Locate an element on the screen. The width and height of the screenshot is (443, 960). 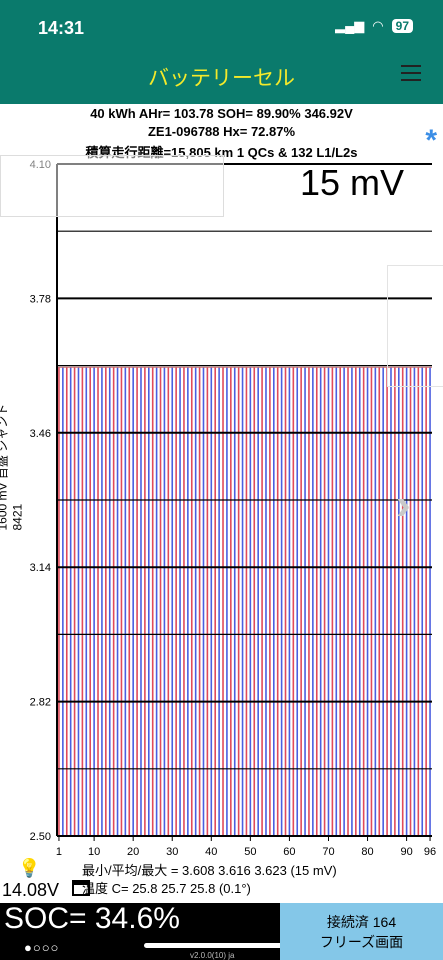
signal-icon: ▂▄▆ is located at coordinates (350, 25).